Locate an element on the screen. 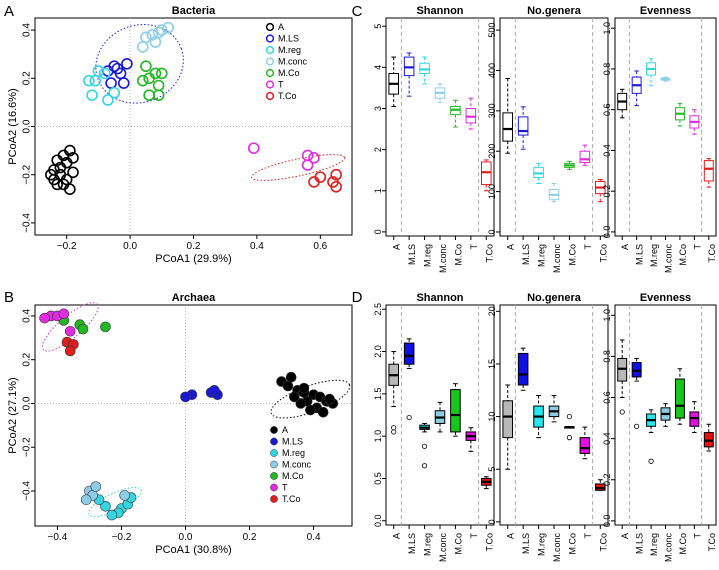  panel-a-legend-label: T is located at coordinates (281, 85).